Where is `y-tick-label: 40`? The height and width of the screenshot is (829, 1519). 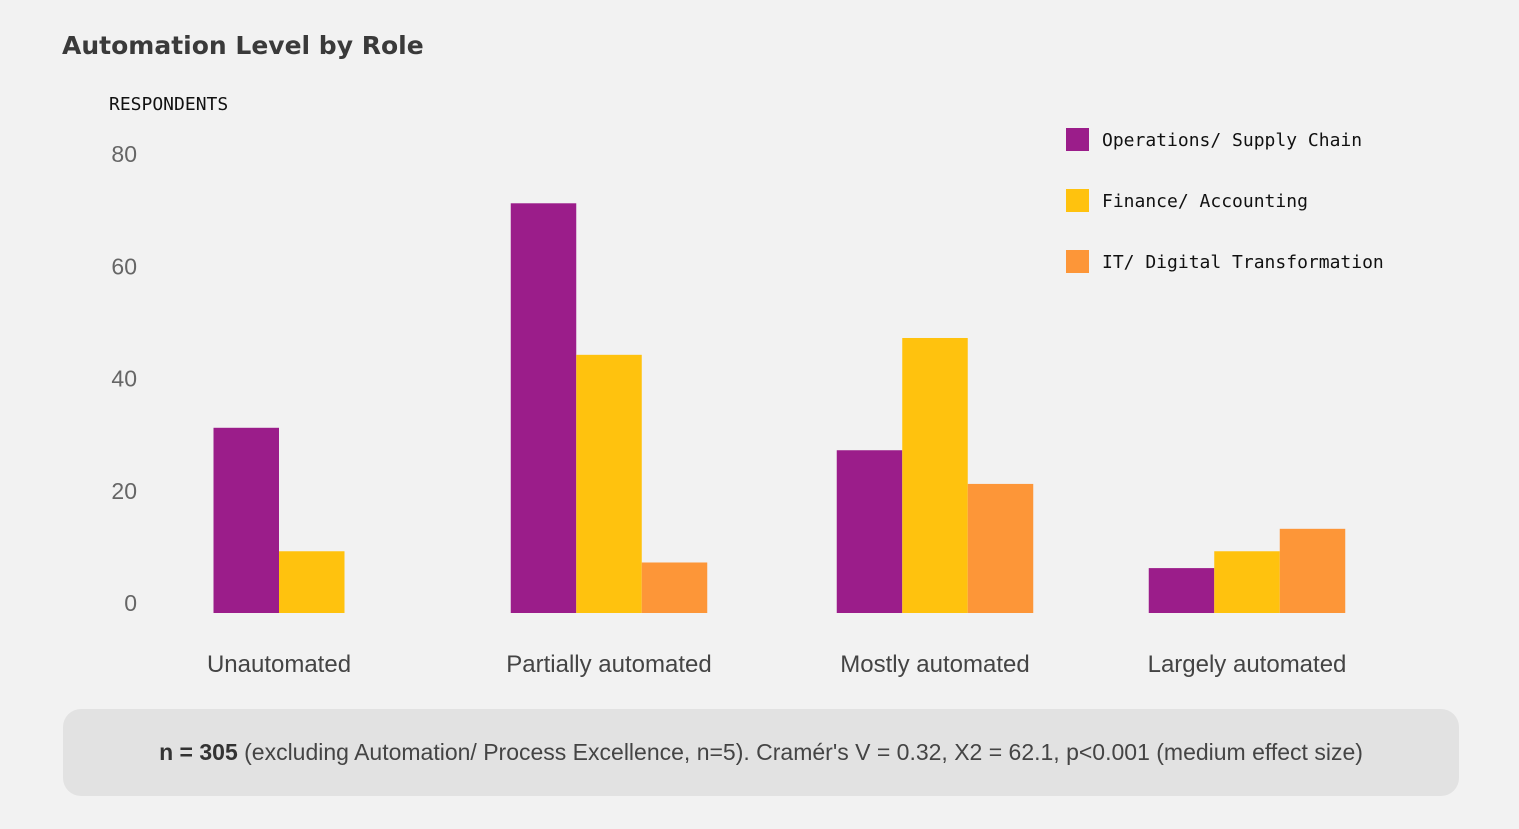 y-tick-label: 40 is located at coordinates (124, 379).